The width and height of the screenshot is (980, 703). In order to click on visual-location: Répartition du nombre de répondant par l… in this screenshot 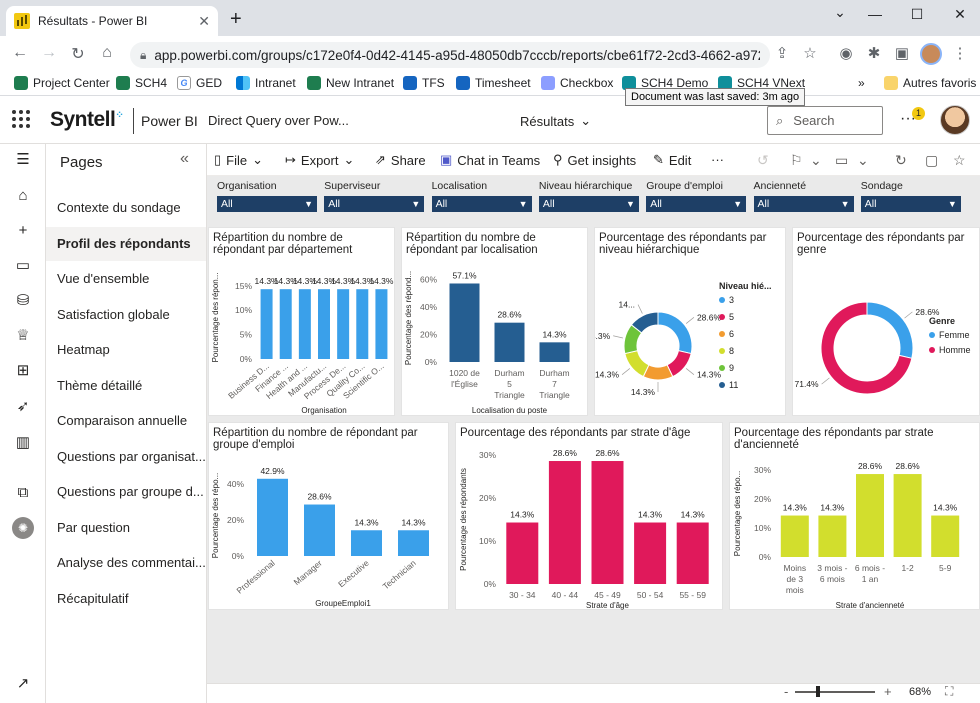, I will do `click(494, 321)`.